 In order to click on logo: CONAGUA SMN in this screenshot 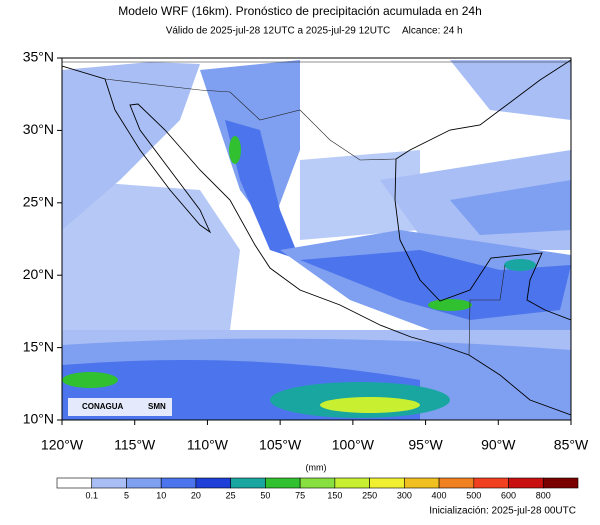, I will do `click(120, 407)`.